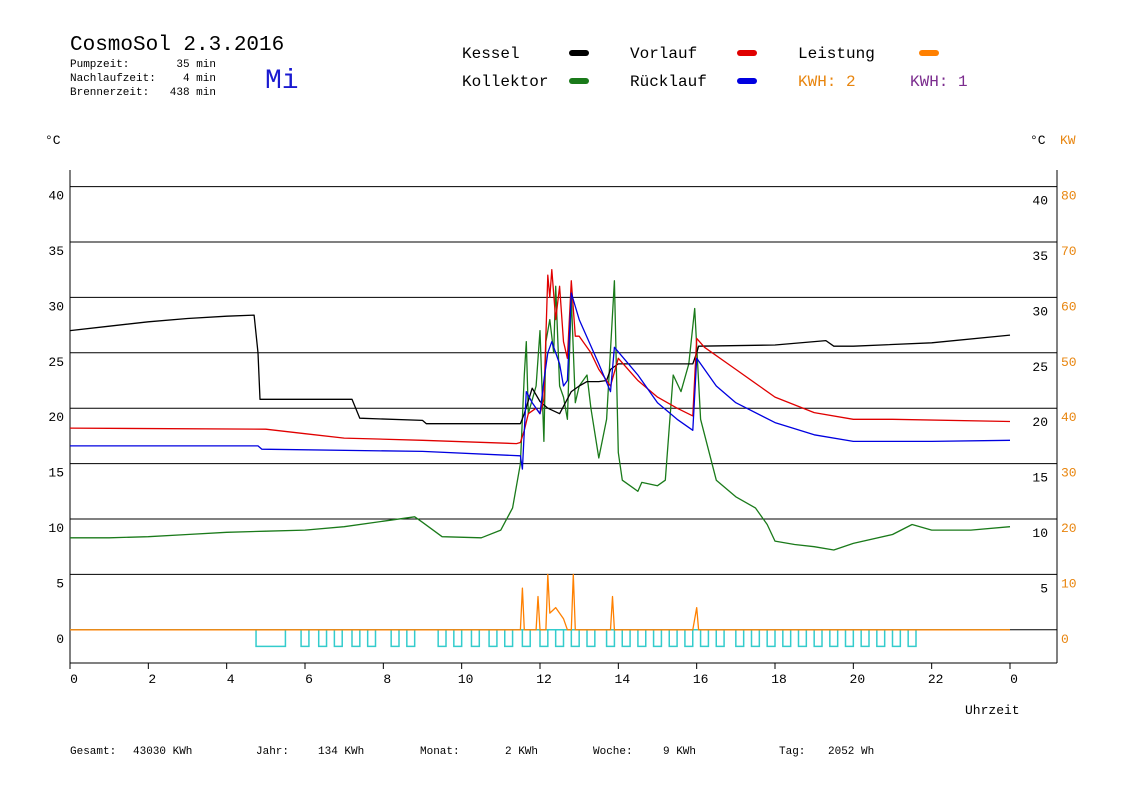 The image size is (1148, 812). Describe the element at coordinates (177, 45) in the screenshot. I see `chart-title: CosmoSol 2.3.2016` at that location.